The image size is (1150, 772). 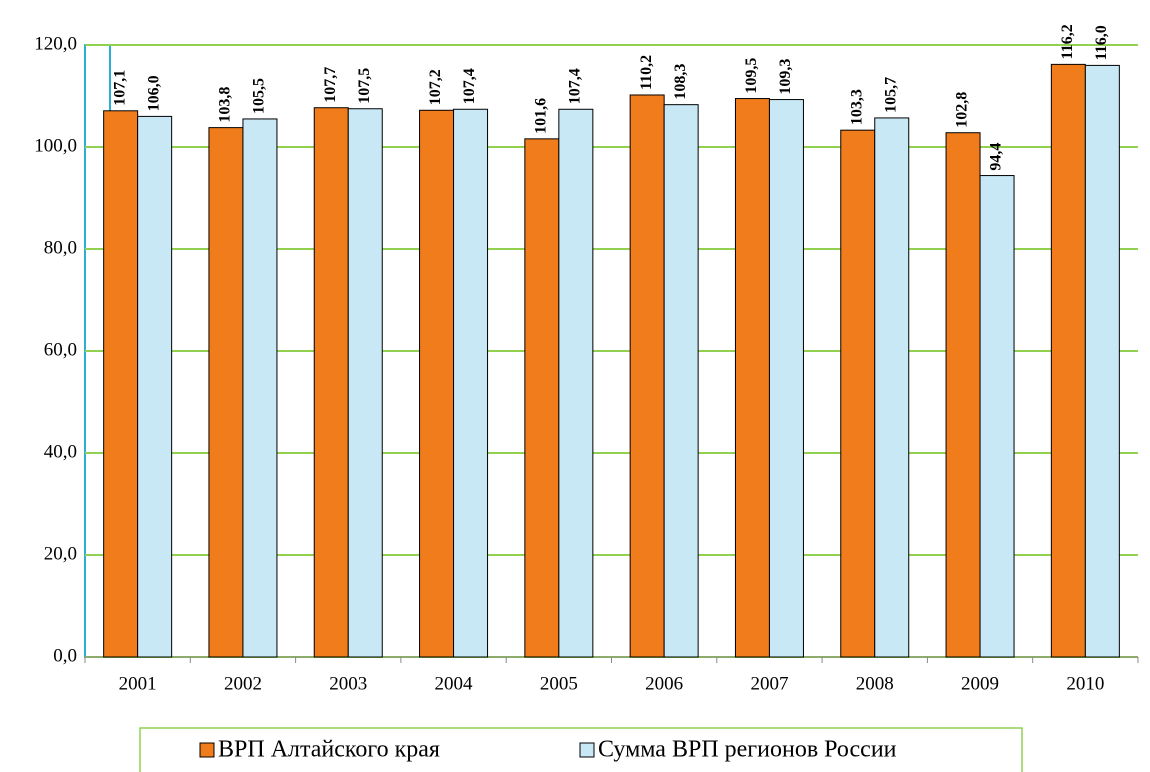 What do you see at coordinates (1101, 42) in the screenshot?
I see `value-label: 116,0` at bounding box center [1101, 42].